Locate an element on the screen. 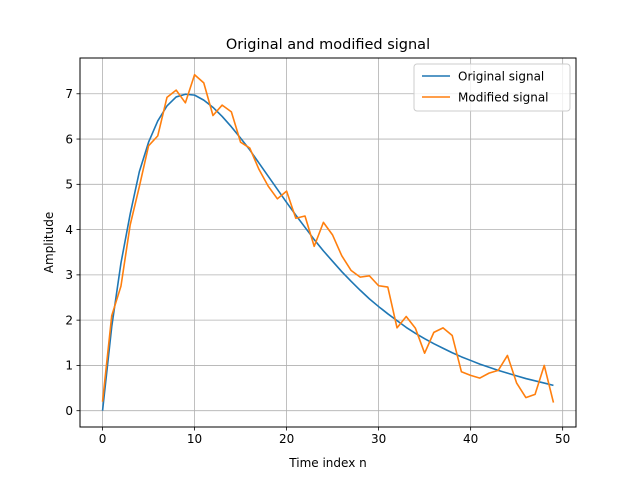 The width and height of the screenshot is (640, 480). x-tick-label: 40 is located at coordinates (470, 439).